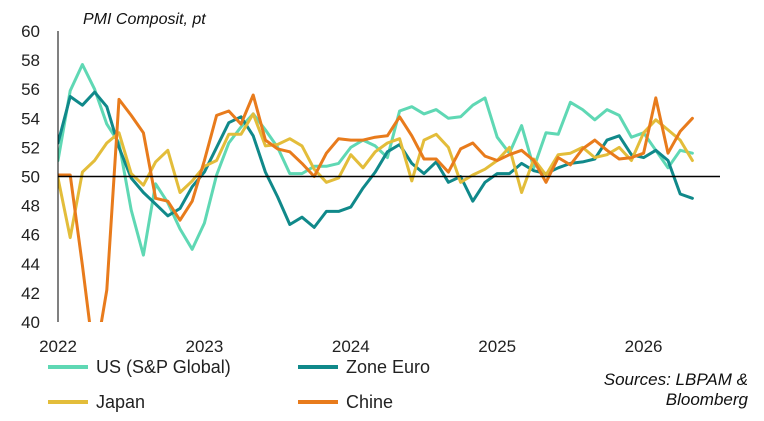 Image resolution: width=764 pixels, height=421 pixels. What do you see at coordinates (163, 367) in the screenshot?
I see `legend-label-us-s-p-global: US (S&P Global)` at bounding box center [163, 367].